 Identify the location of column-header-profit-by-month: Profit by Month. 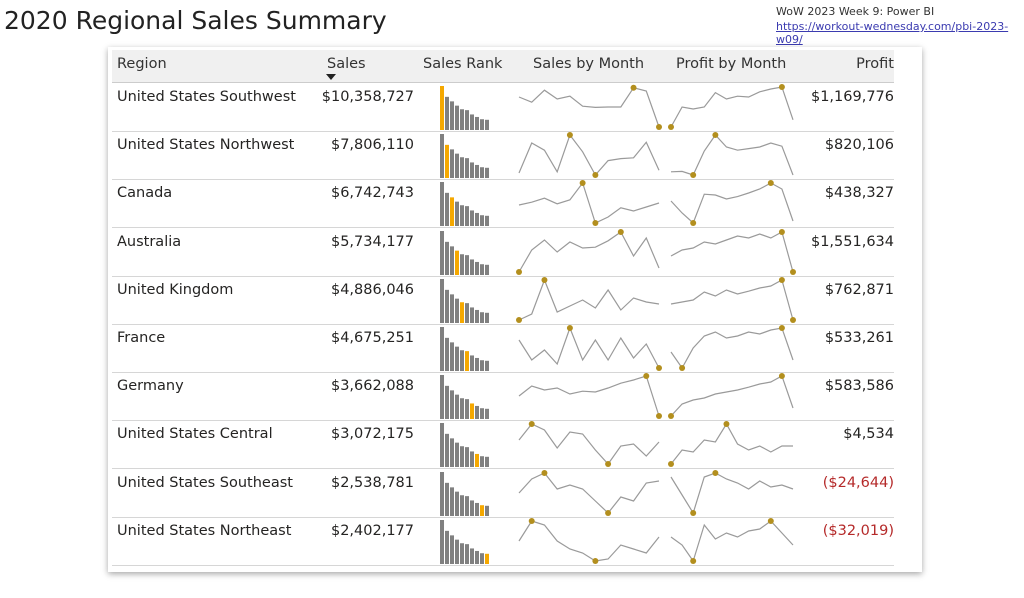
(731, 64).